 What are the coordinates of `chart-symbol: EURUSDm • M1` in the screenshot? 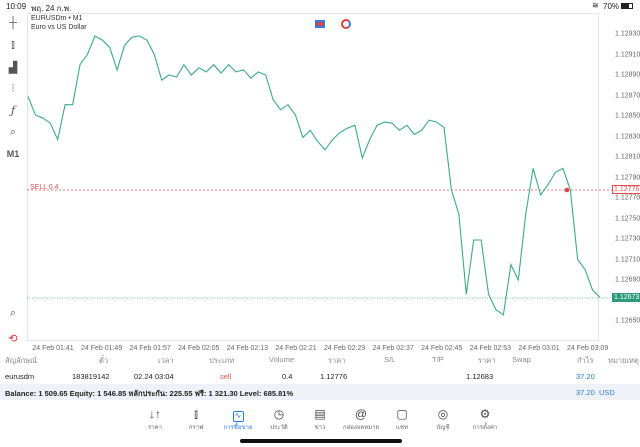 It's located at (57, 18).